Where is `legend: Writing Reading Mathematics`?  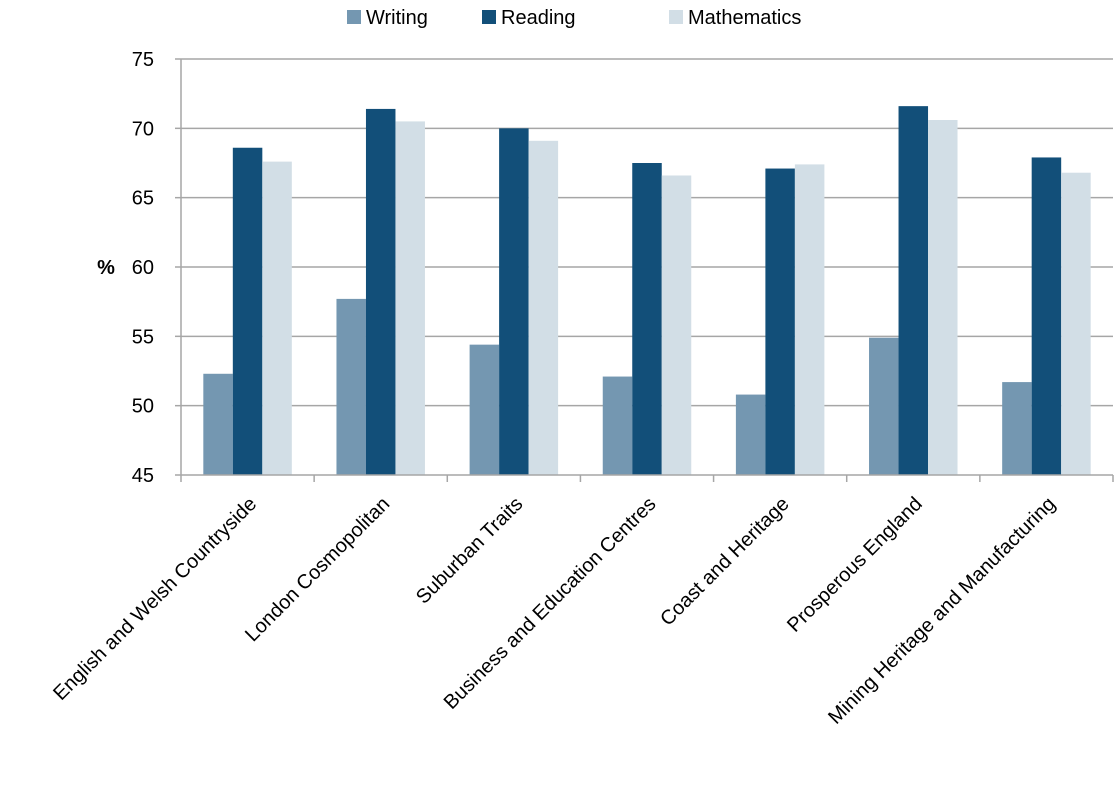
legend: Writing Reading Mathematics is located at coordinates (574, 18).